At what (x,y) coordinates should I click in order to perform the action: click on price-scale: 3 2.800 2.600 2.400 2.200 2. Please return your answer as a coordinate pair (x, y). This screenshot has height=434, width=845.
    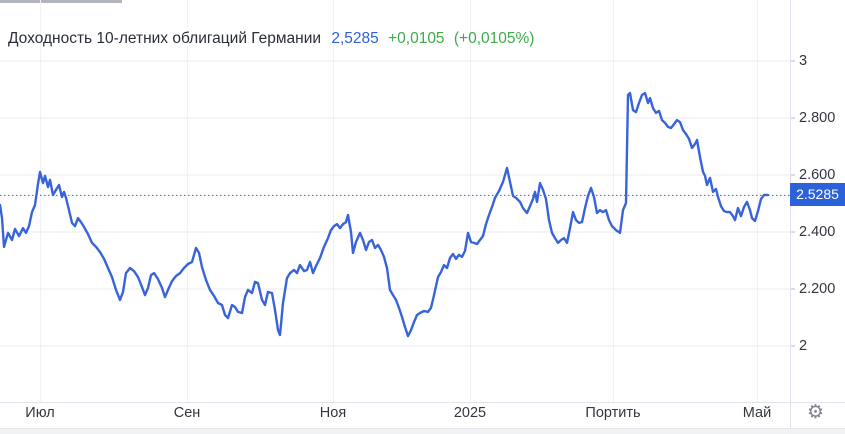
    Looking at the image, I should click on (817, 201).